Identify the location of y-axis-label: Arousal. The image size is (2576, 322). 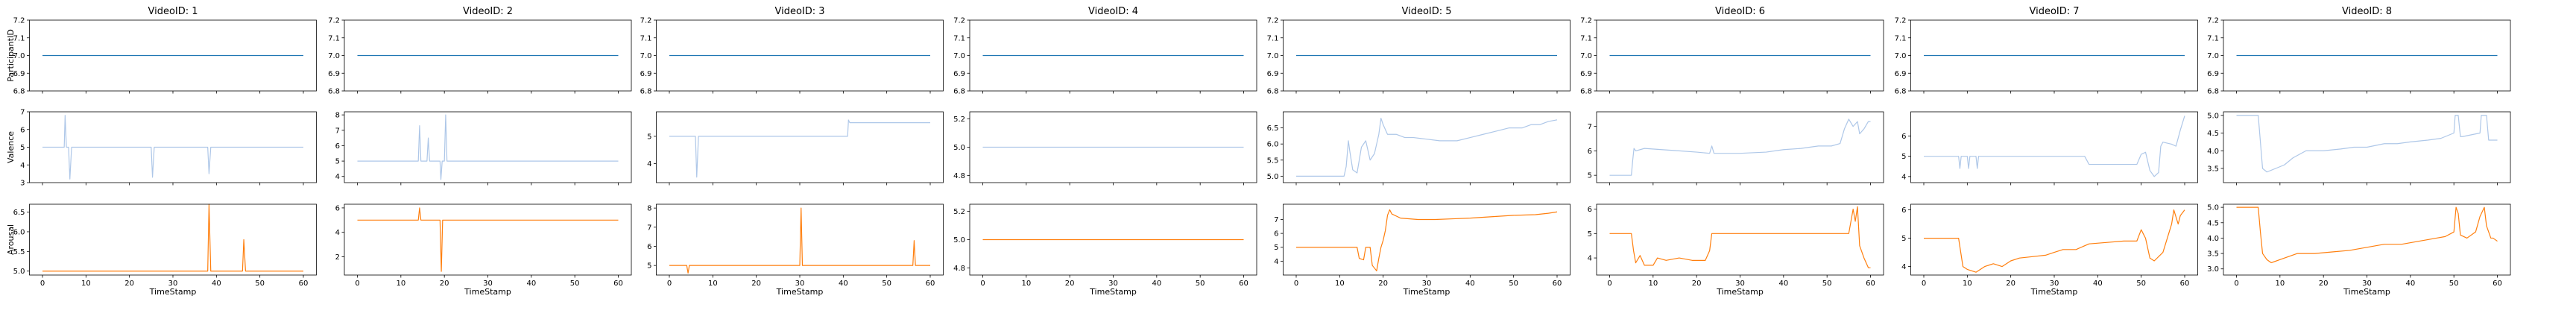
(11, 239).